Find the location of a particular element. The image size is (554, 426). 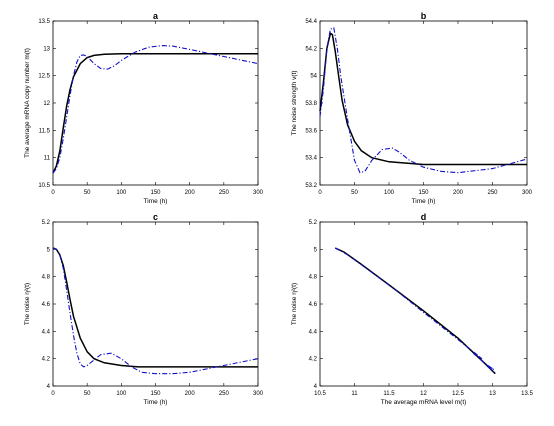

y-tick-label-c: 4.6 is located at coordinates (46, 305).